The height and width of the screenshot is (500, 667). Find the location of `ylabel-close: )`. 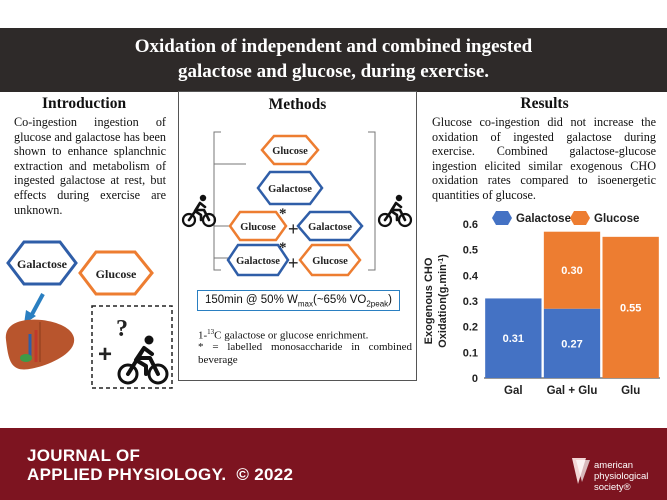

ylabel-close: ) is located at coordinates (443, 256).